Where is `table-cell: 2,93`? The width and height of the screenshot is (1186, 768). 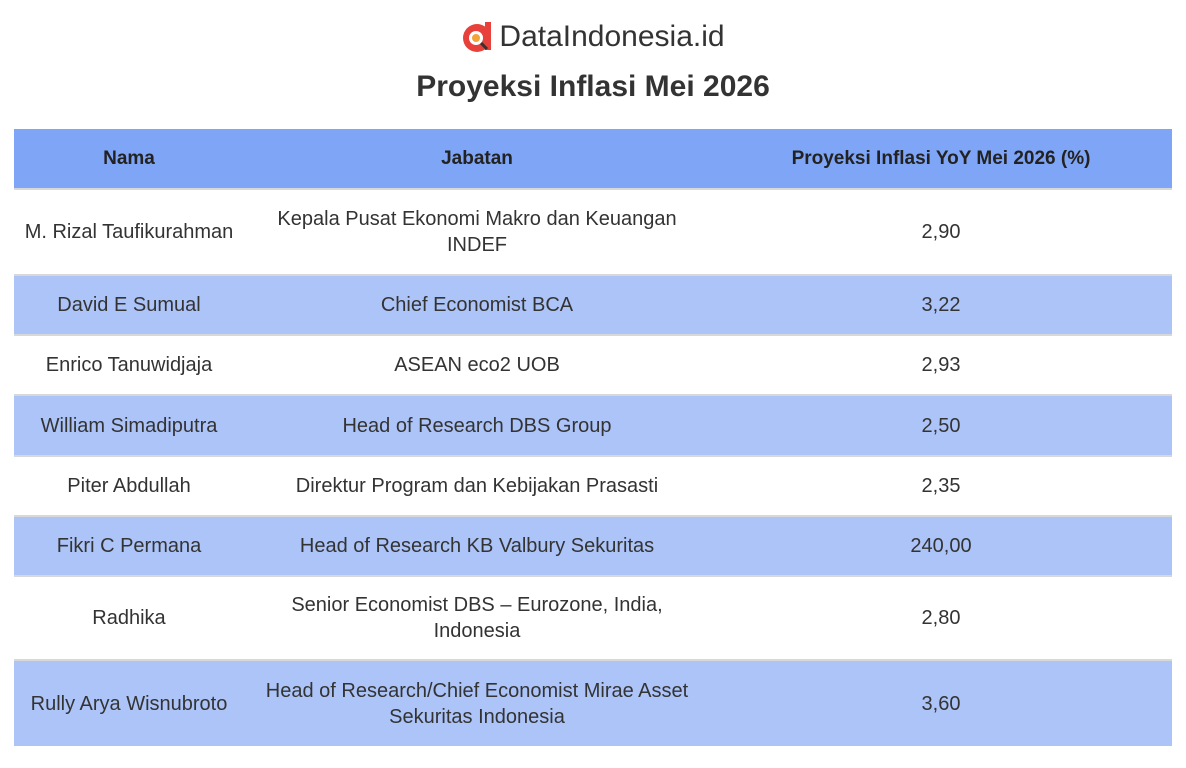 table-cell: 2,93 is located at coordinates (941, 364).